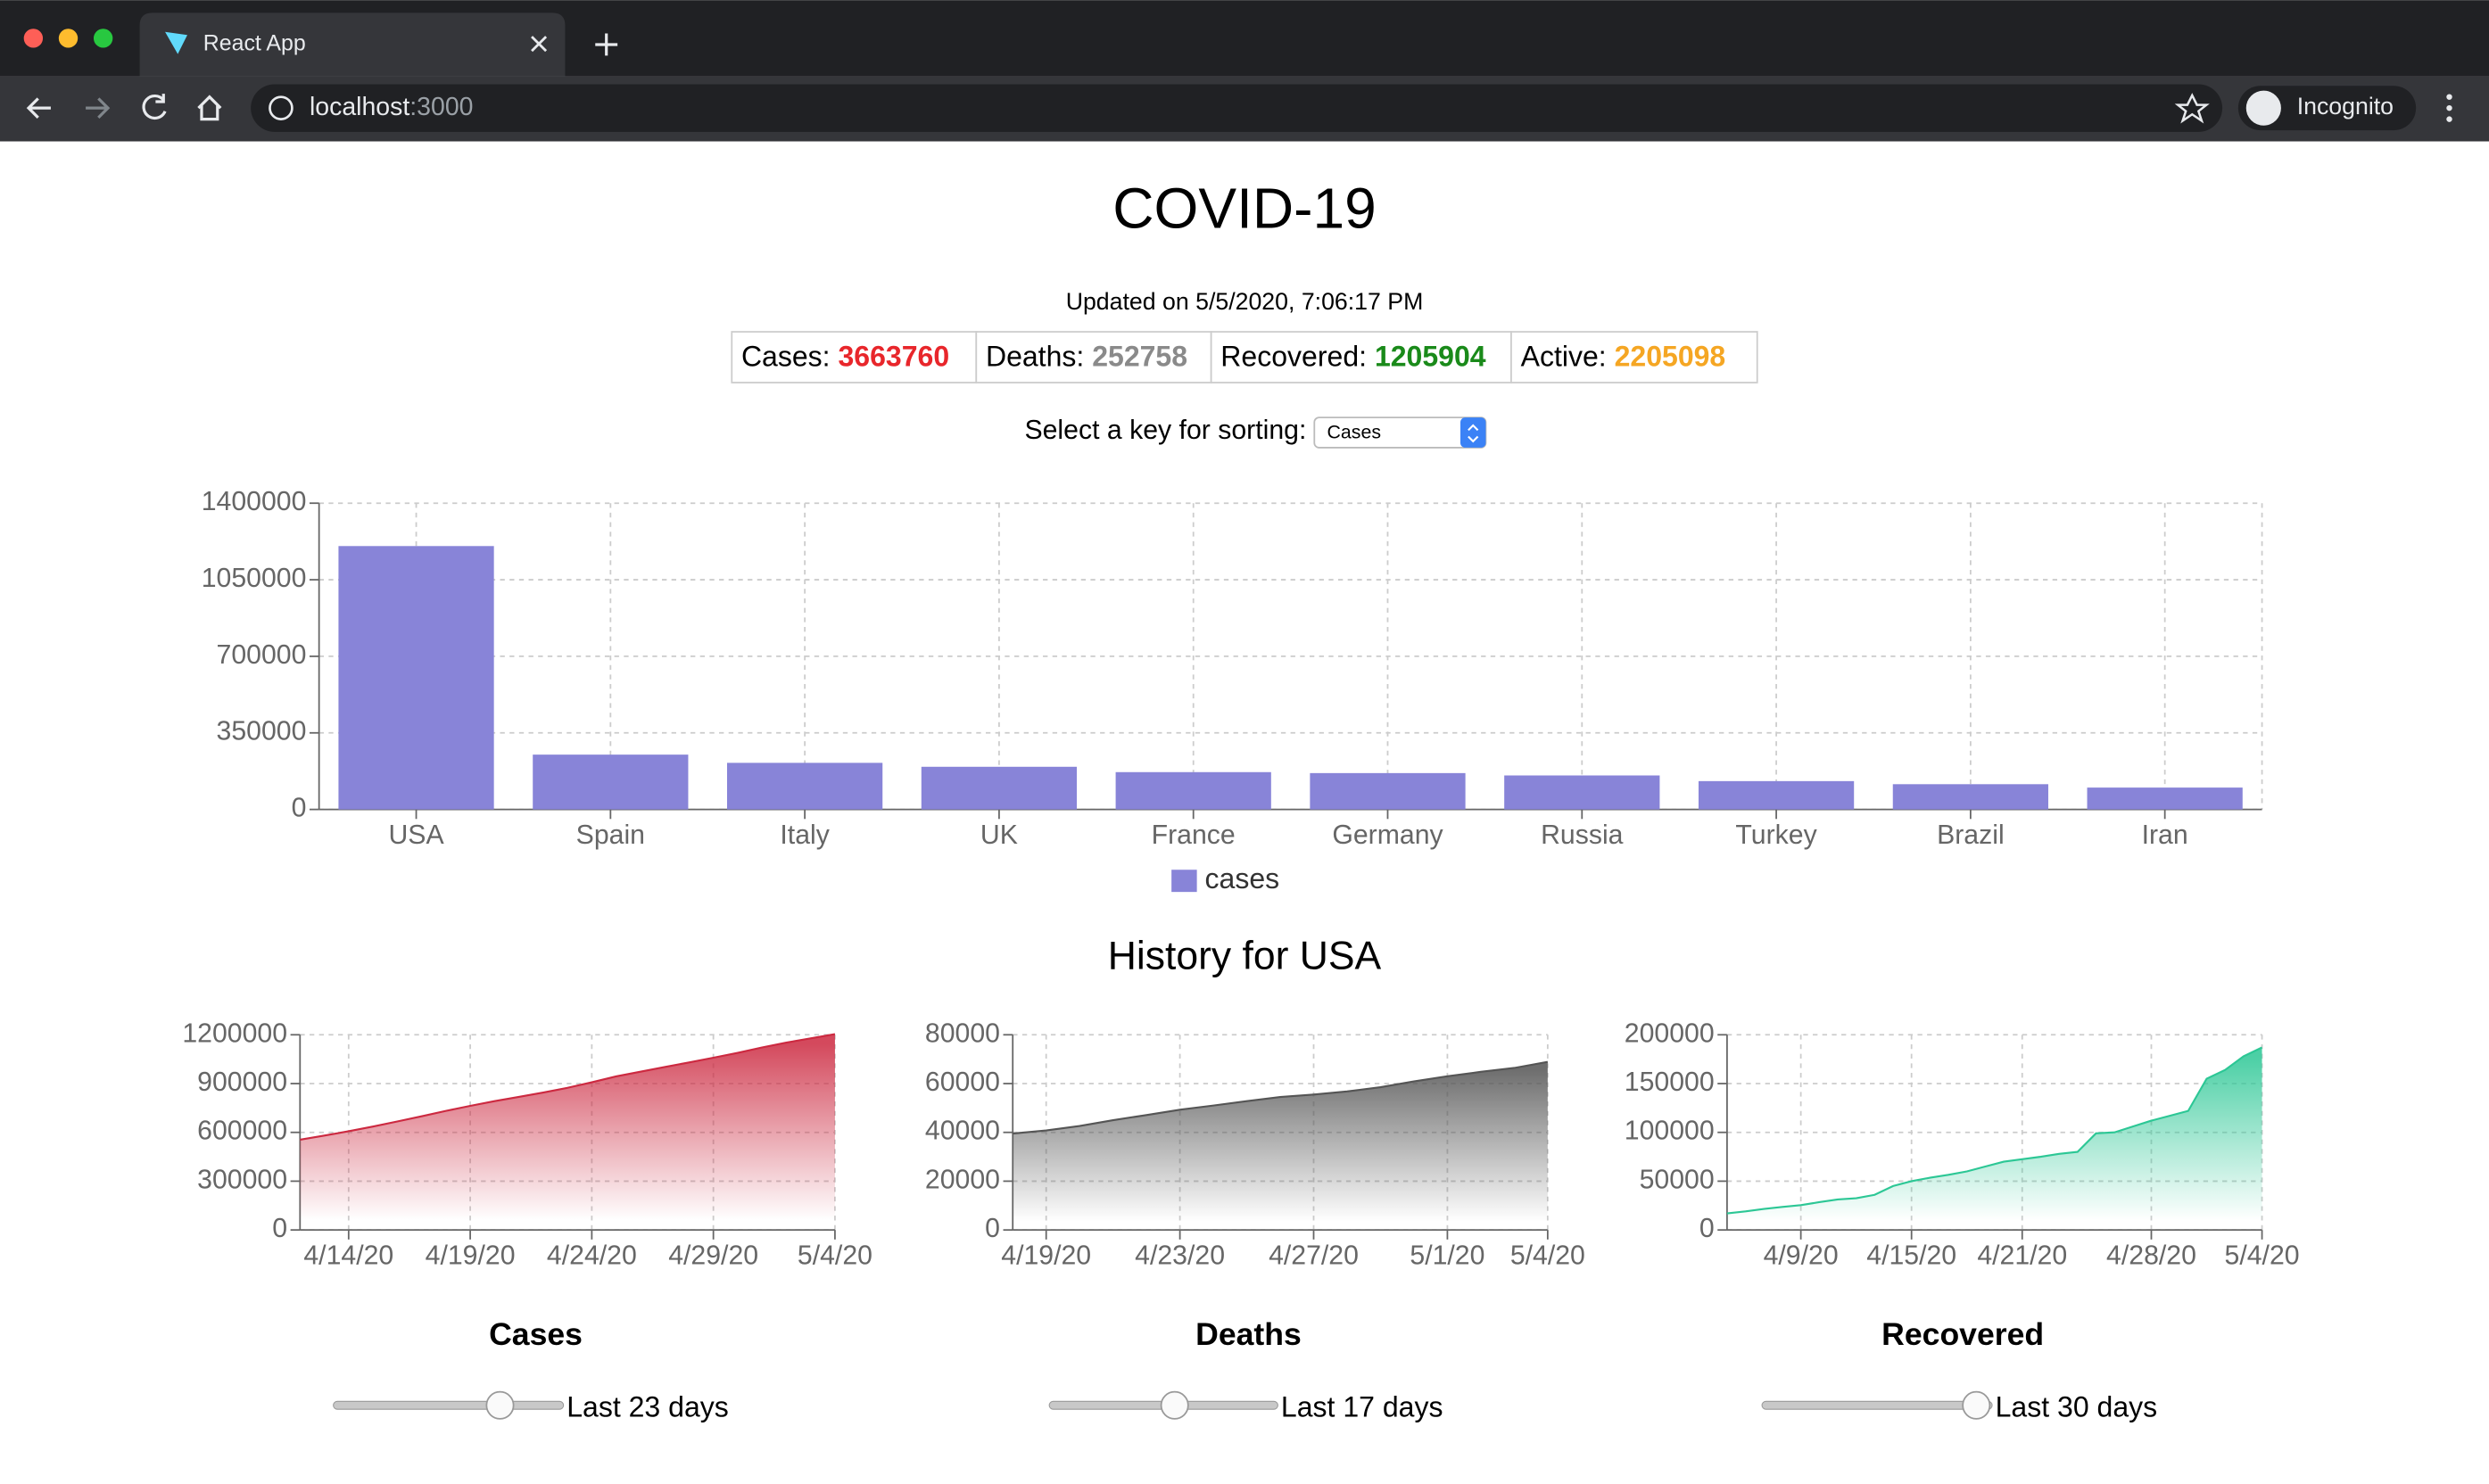 This screenshot has width=2489, height=1484. Describe the element at coordinates (416, 835) in the screenshot. I see `x-tick-label: USA` at that location.